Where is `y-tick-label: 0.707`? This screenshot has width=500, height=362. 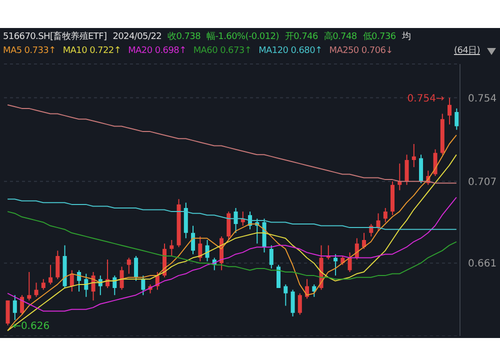 y-tick-label: 0.707 is located at coordinates (482, 182).